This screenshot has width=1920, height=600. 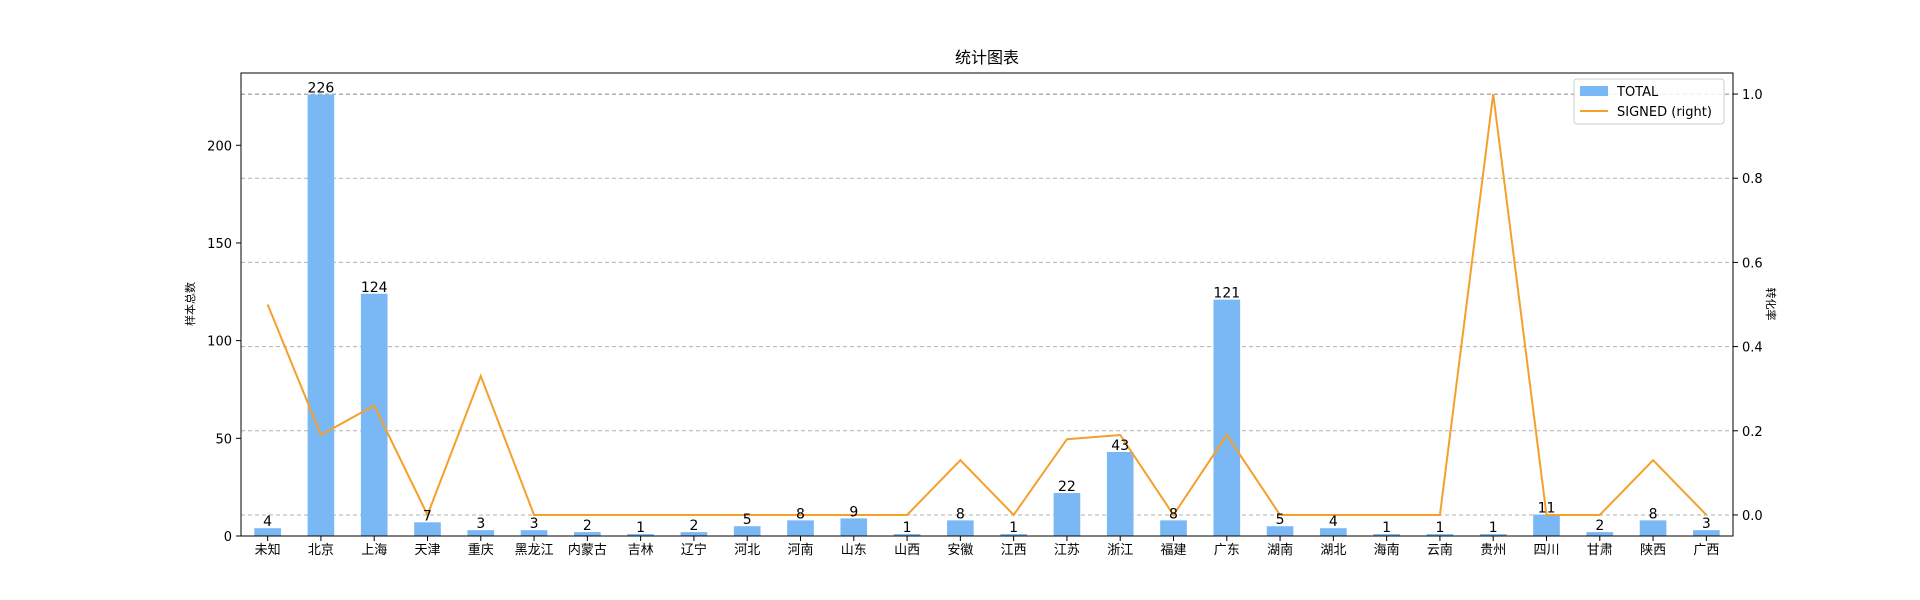 I want to click on chart-title: 统计图表, so click(x=987, y=57).